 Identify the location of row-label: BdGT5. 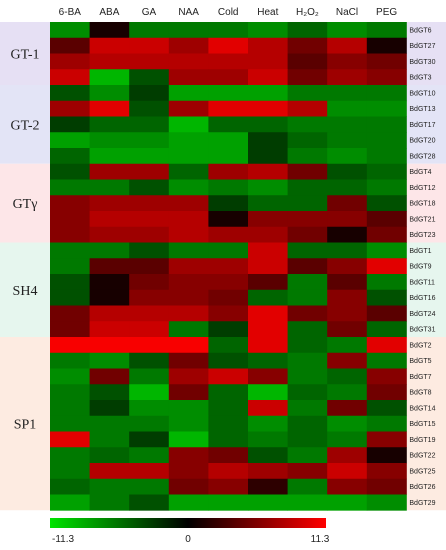
(420, 361).